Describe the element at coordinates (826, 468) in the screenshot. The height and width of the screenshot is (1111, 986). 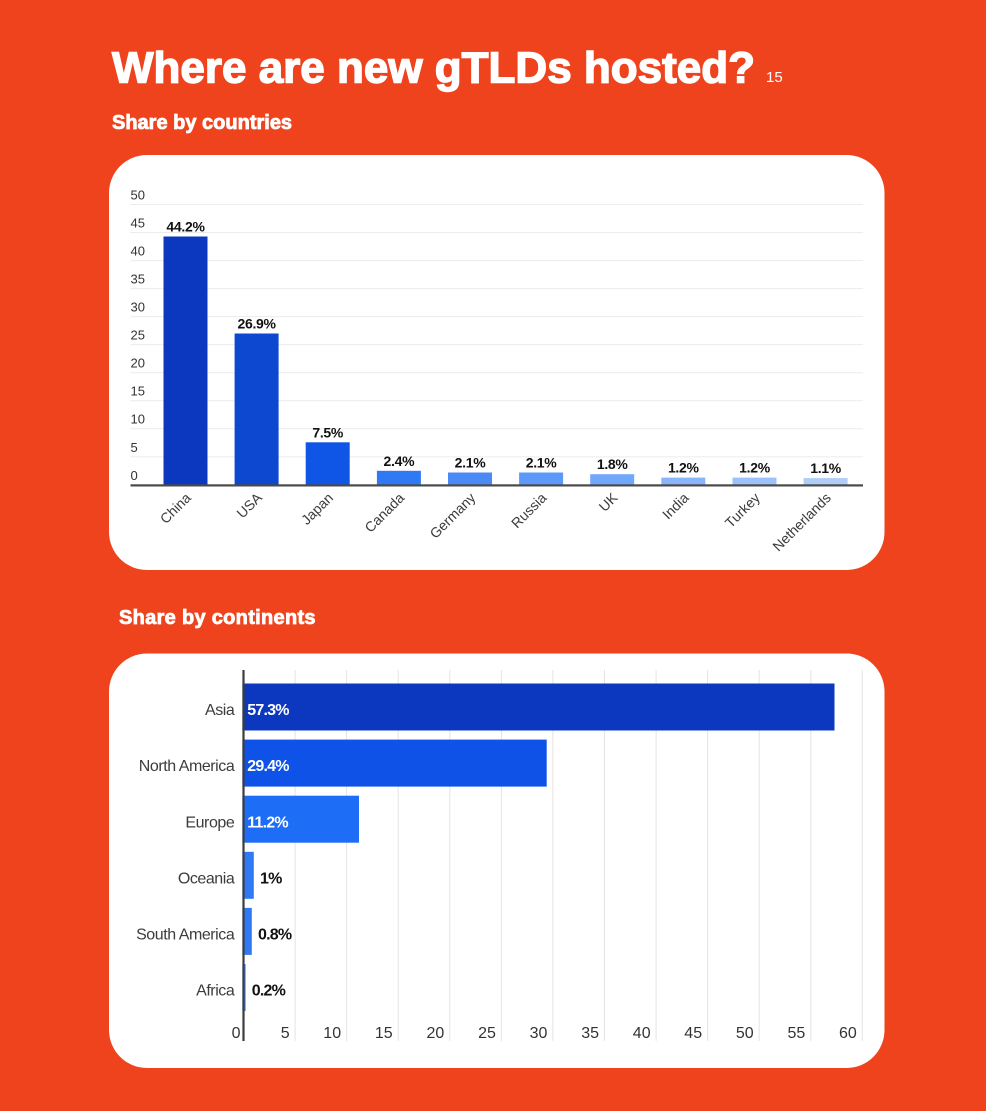
I see `svg-text: 1.1%` at that location.